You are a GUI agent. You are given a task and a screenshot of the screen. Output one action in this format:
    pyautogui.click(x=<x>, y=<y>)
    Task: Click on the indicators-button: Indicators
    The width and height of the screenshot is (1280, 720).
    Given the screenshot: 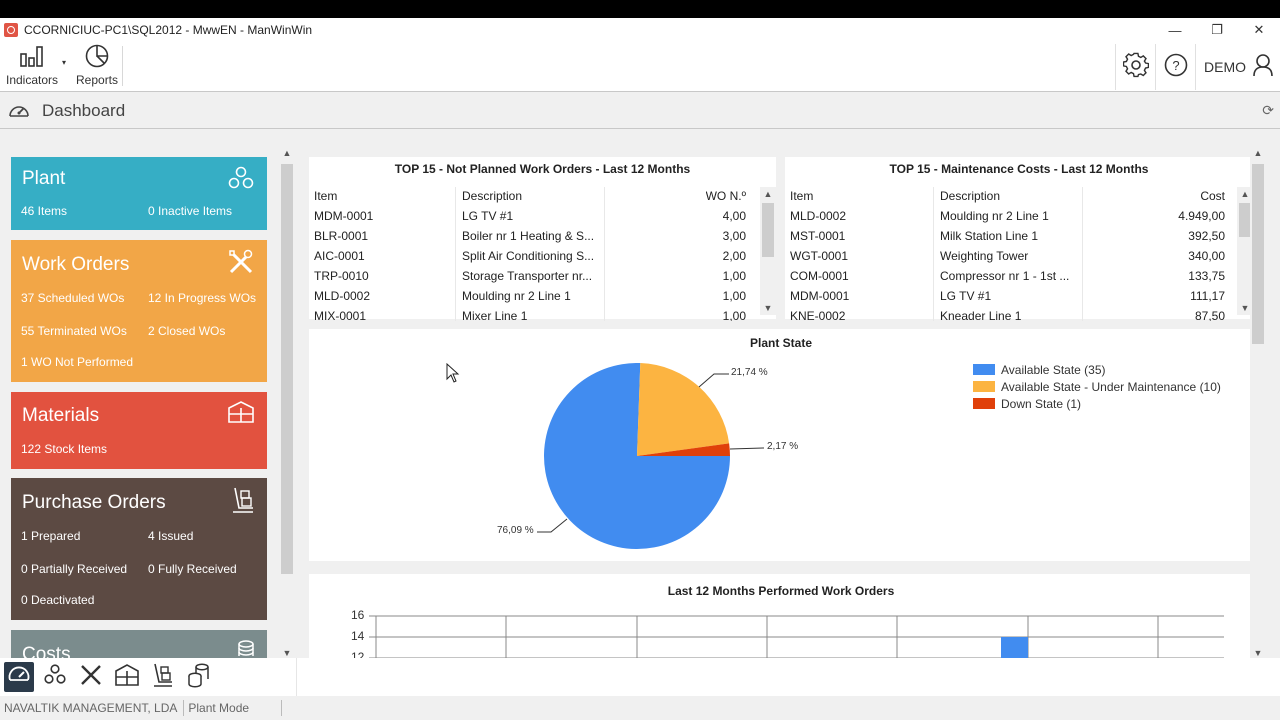 What is the action you would take?
    pyautogui.click(x=32, y=65)
    